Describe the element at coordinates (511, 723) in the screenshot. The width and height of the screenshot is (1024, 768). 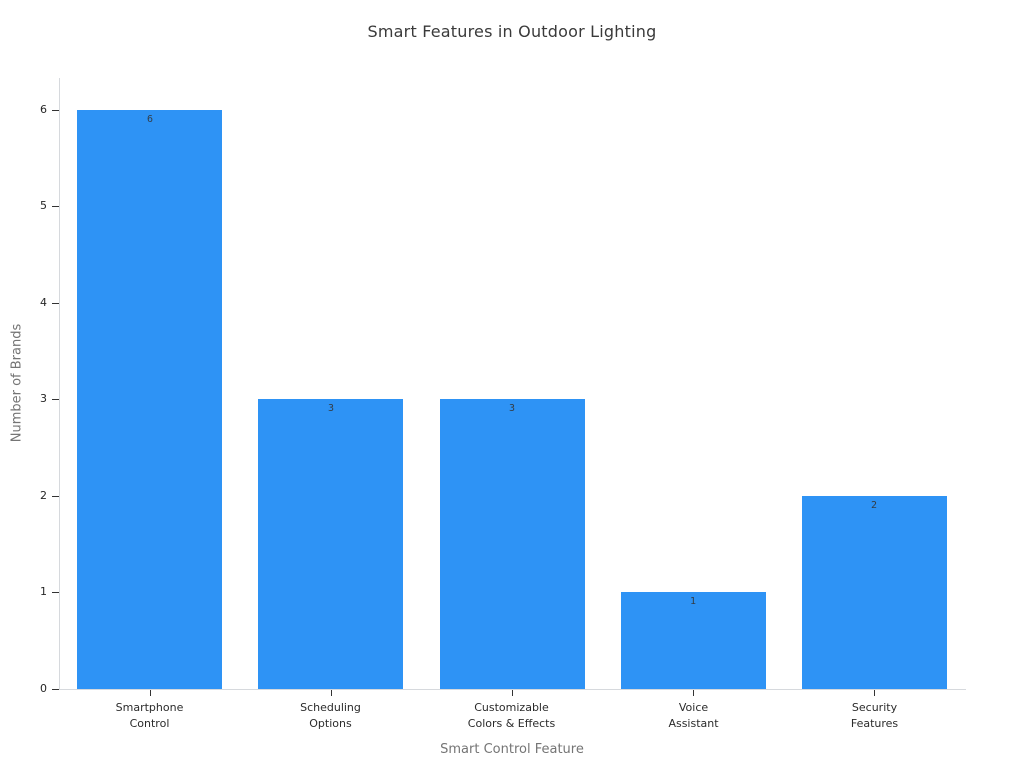
I see `x-tick-label-line: Colors & Effects` at that location.